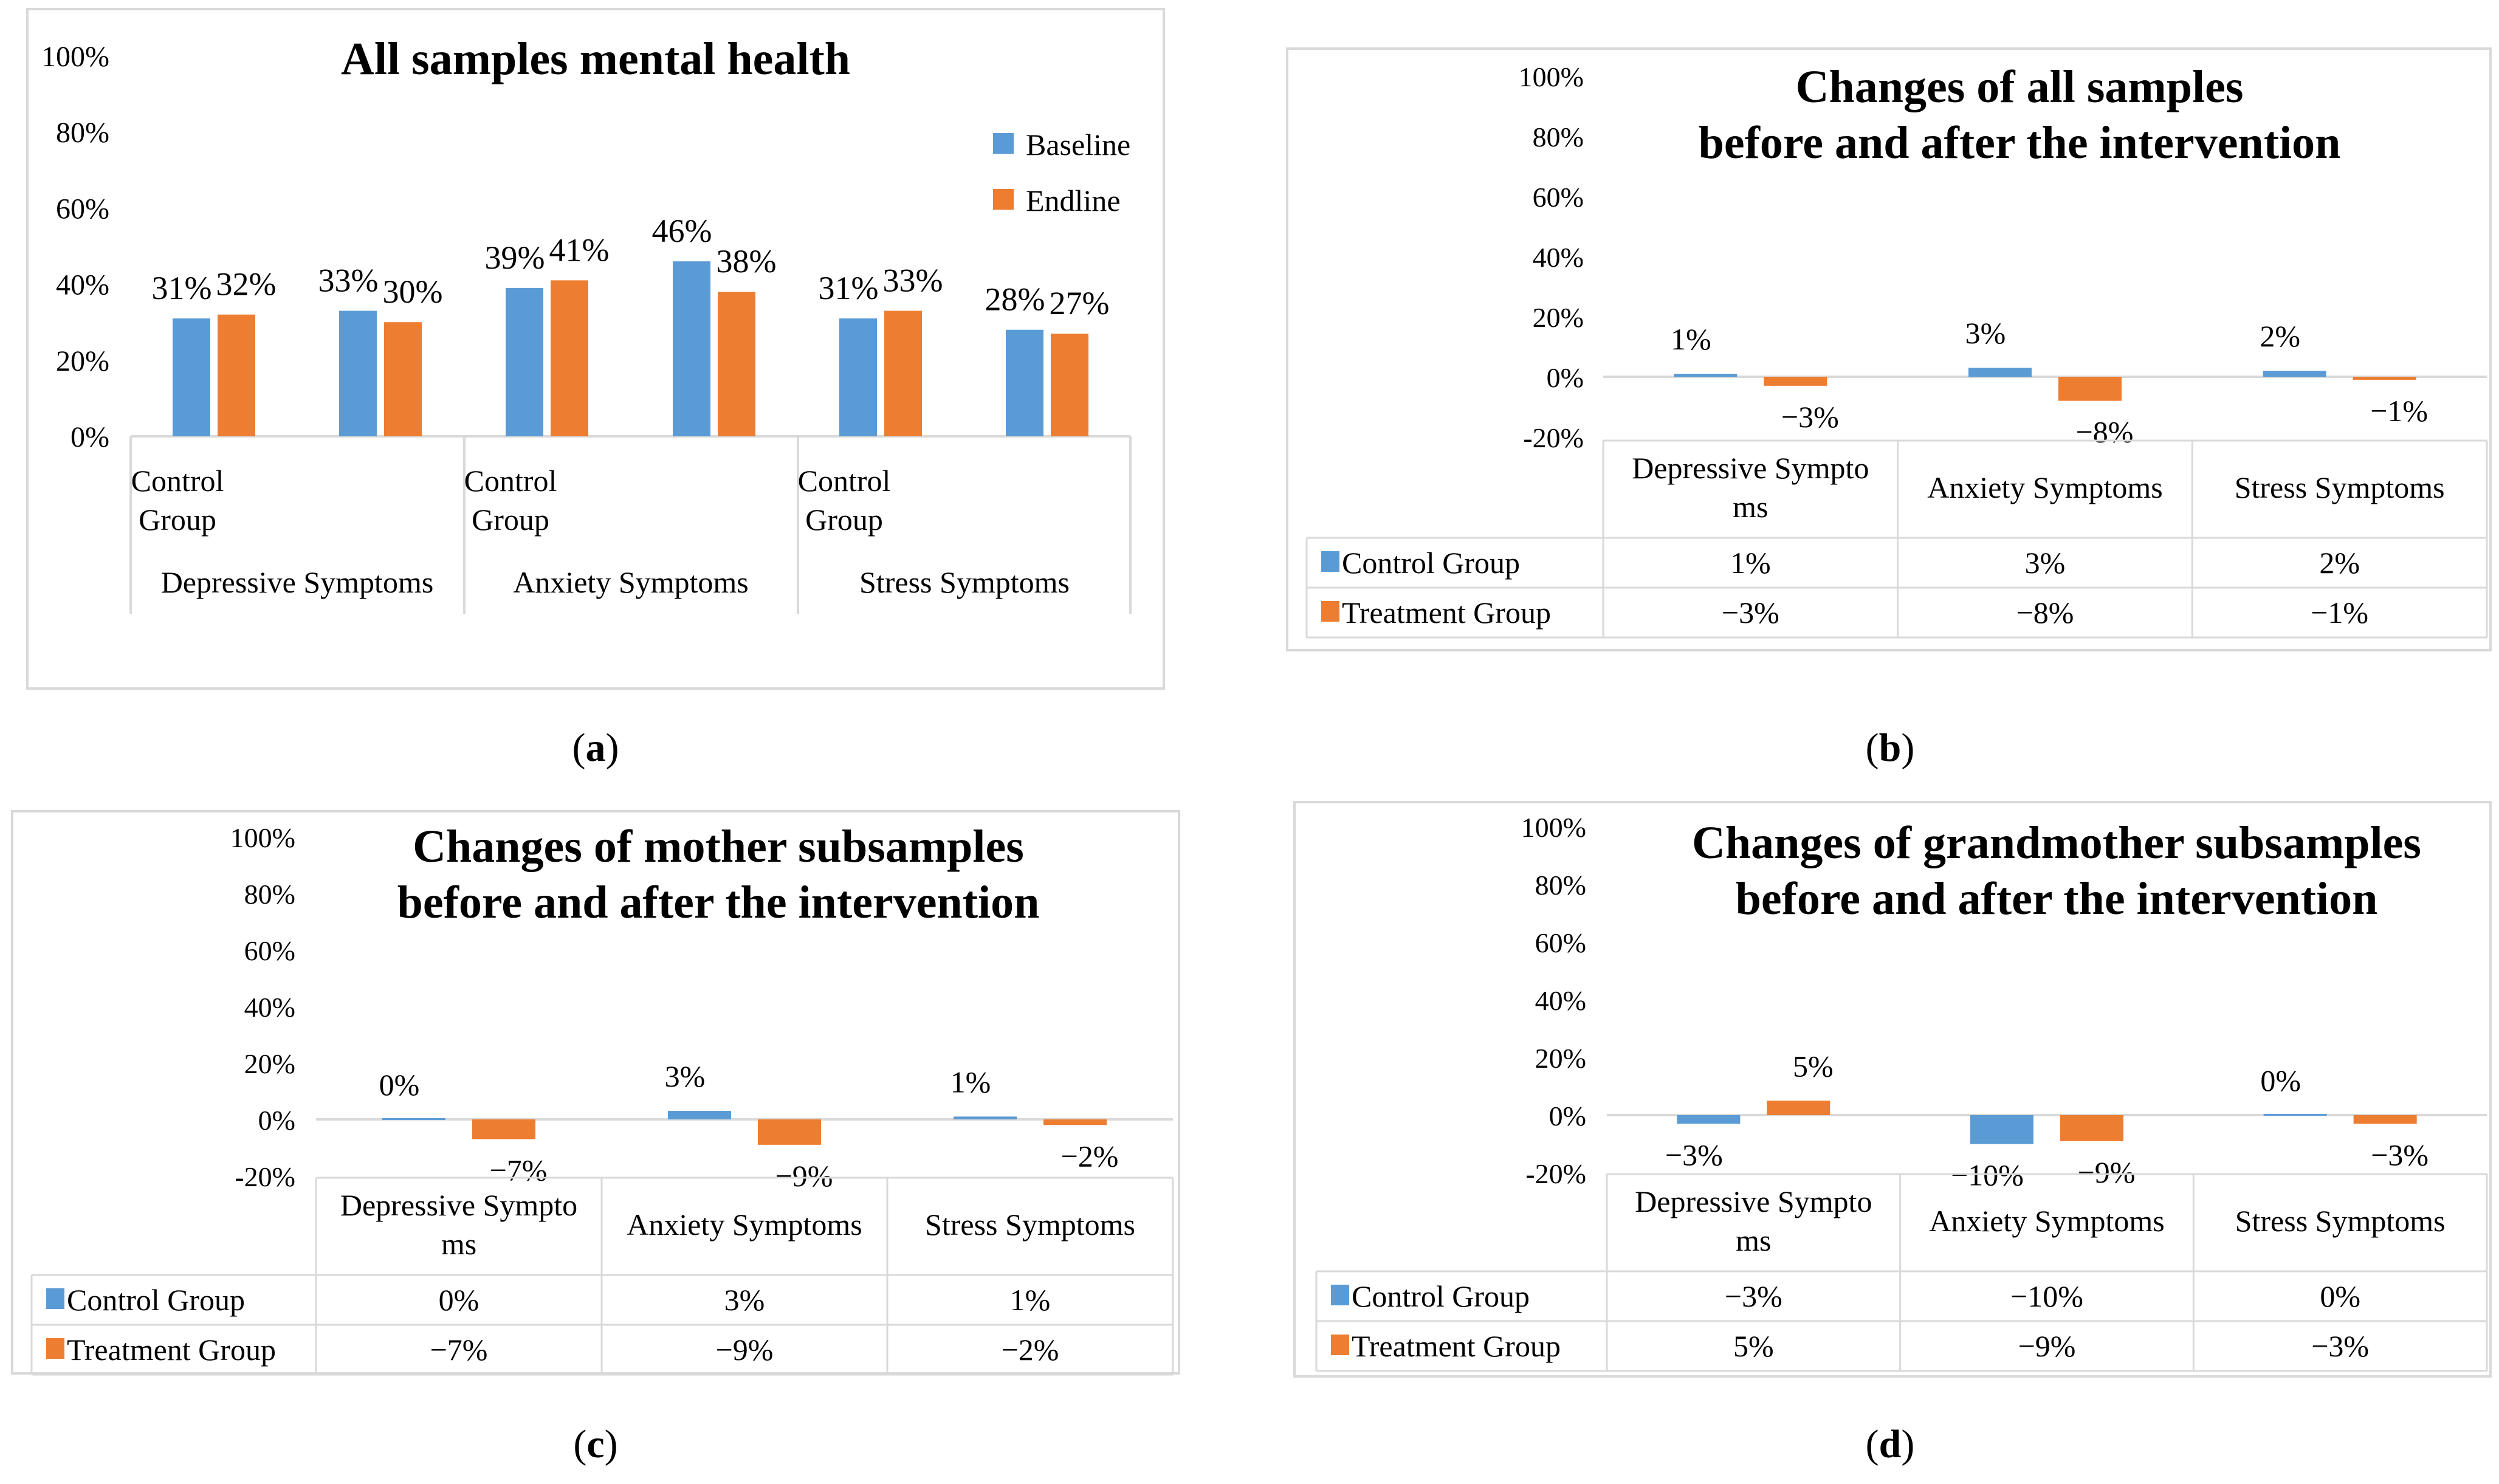 This screenshot has height=1484, width=2499. What do you see at coordinates (2020, 87) in the screenshot?
I see `chart-title-line: Changes of all samples` at bounding box center [2020, 87].